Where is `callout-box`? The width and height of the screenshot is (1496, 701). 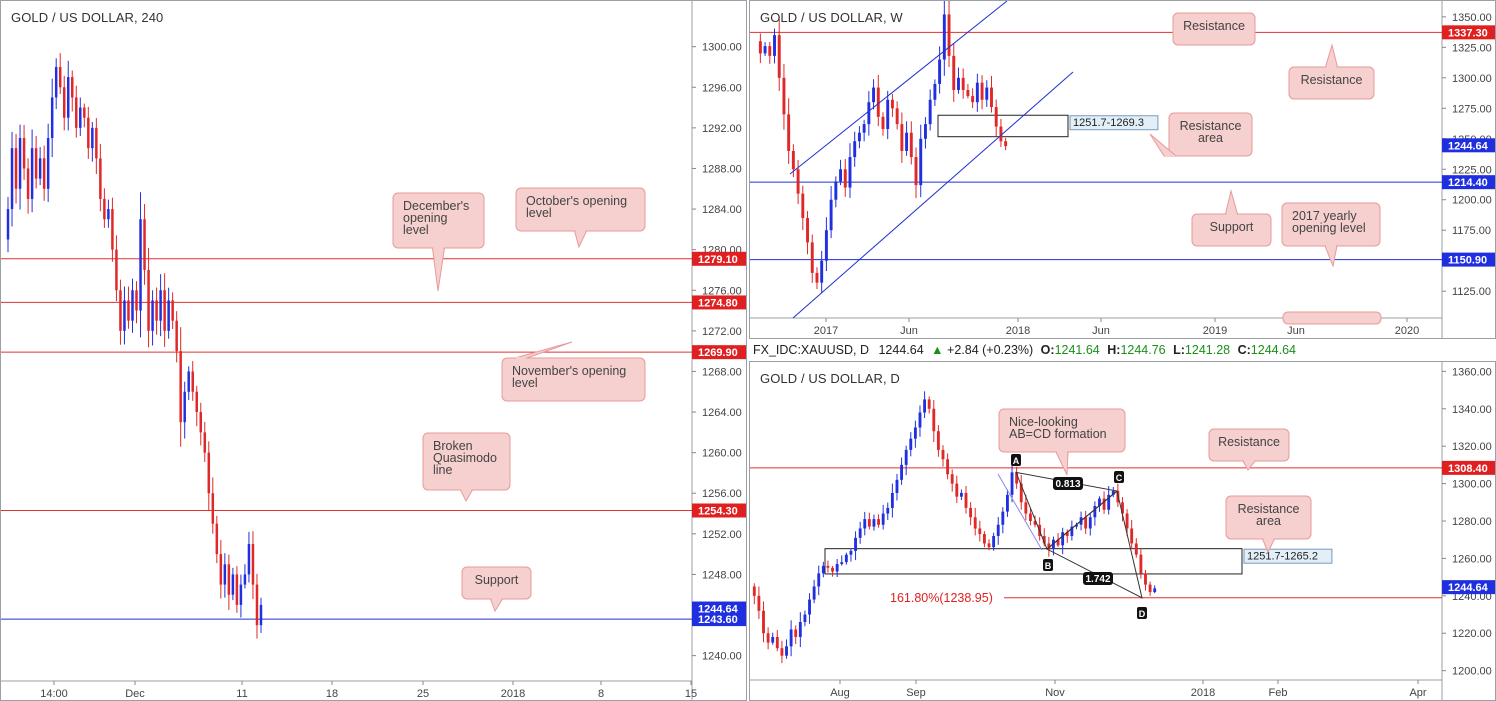 callout-box is located at coordinates (1210, 134).